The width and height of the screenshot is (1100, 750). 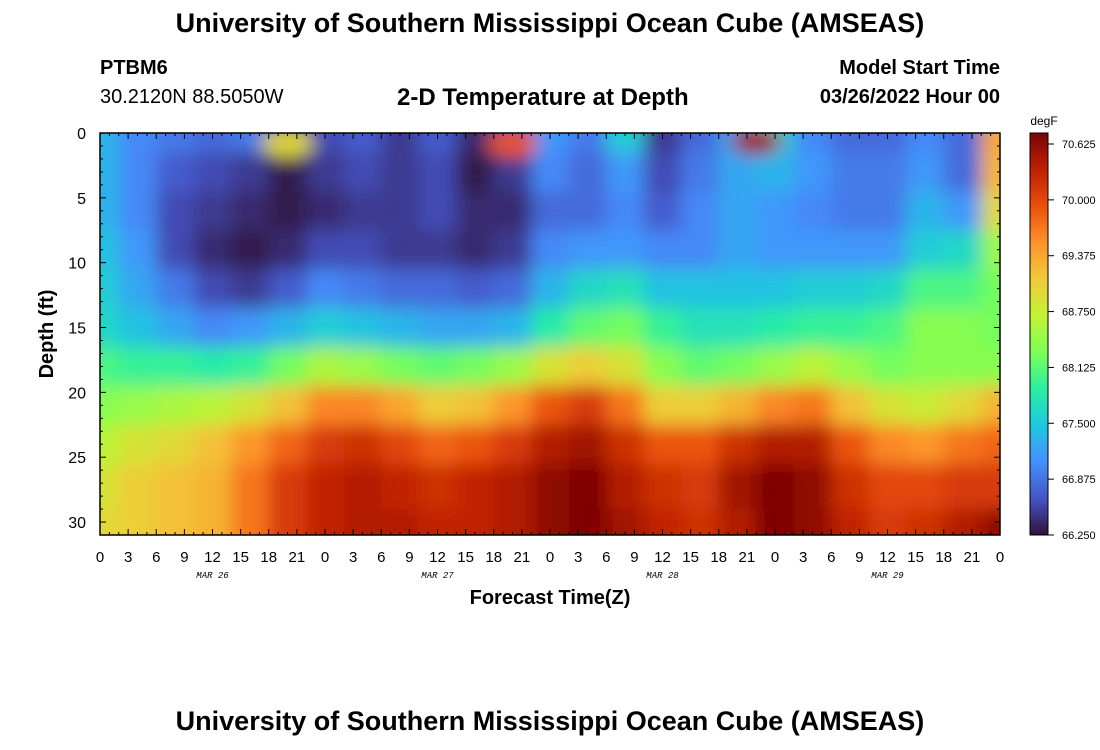 What do you see at coordinates (915, 557) in the screenshot?
I see `x-tick-label: 15` at bounding box center [915, 557].